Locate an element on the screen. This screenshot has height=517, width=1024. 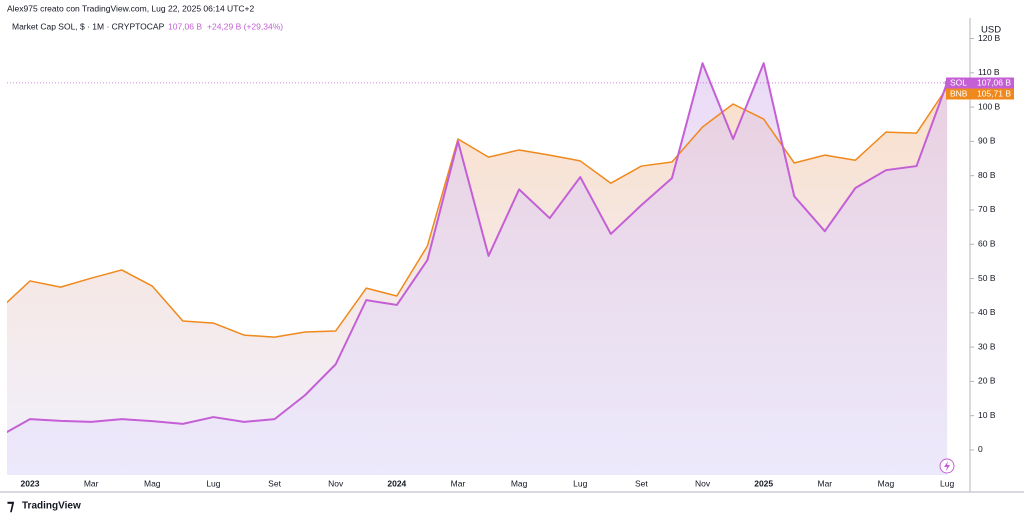
y-tick-label: 10 B is located at coordinates (987, 415).